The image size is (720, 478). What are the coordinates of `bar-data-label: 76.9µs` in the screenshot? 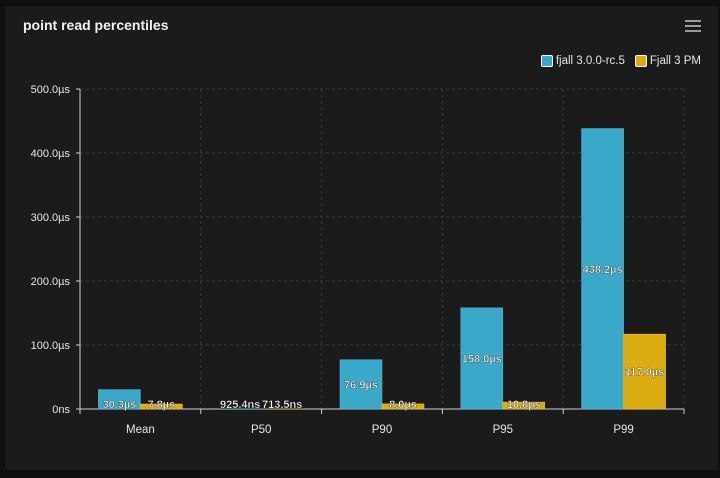 It's located at (361, 385).